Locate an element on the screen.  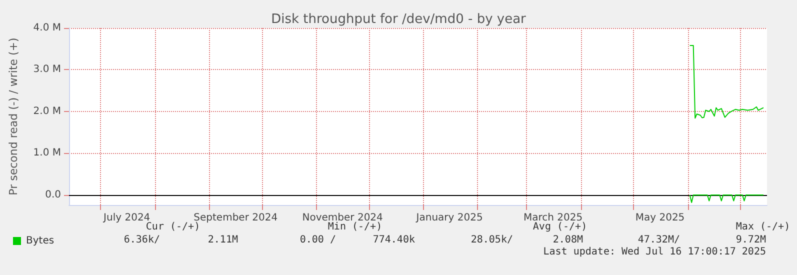
y-tick-label: 0.0 is located at coordinates (53, 194).